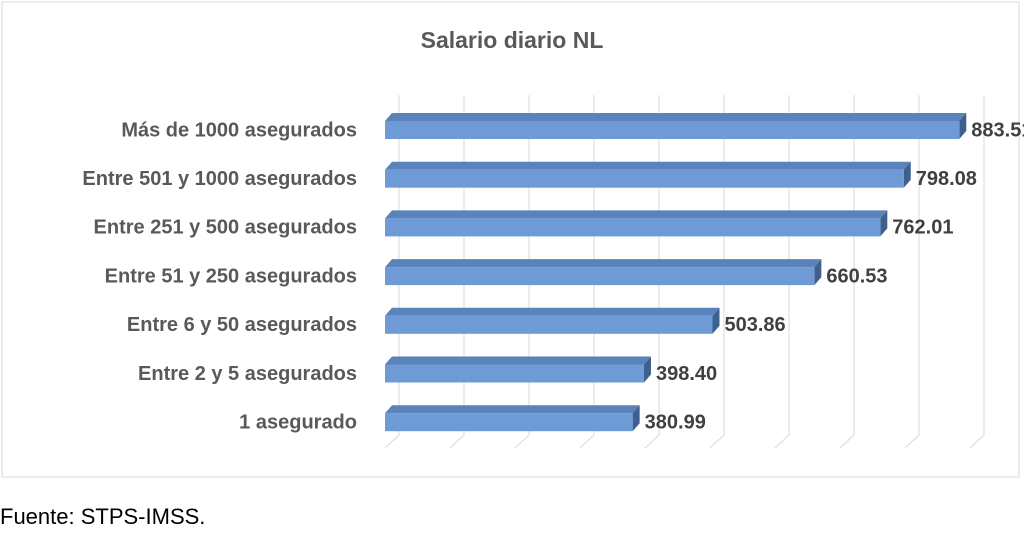 Image resolution: width=1024 pixels, height=540 pixels. What do you see at coordinates (946, 179) in the screenshot?
I see `value-label: 798.08` at bounding box center [946, 179].